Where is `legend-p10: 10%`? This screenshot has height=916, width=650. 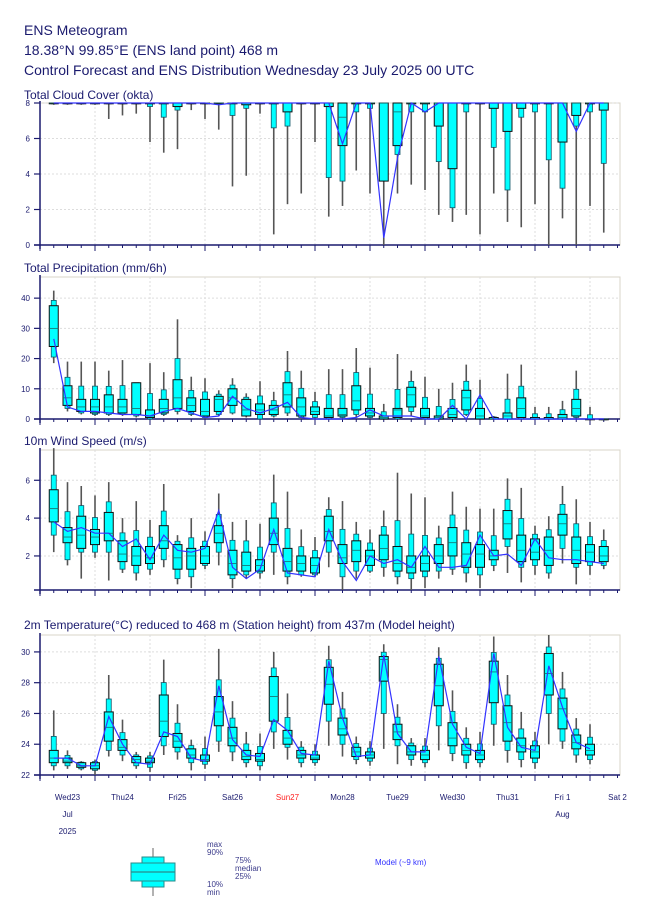
legend-p10: 10% is located at coordinates (215, 884).